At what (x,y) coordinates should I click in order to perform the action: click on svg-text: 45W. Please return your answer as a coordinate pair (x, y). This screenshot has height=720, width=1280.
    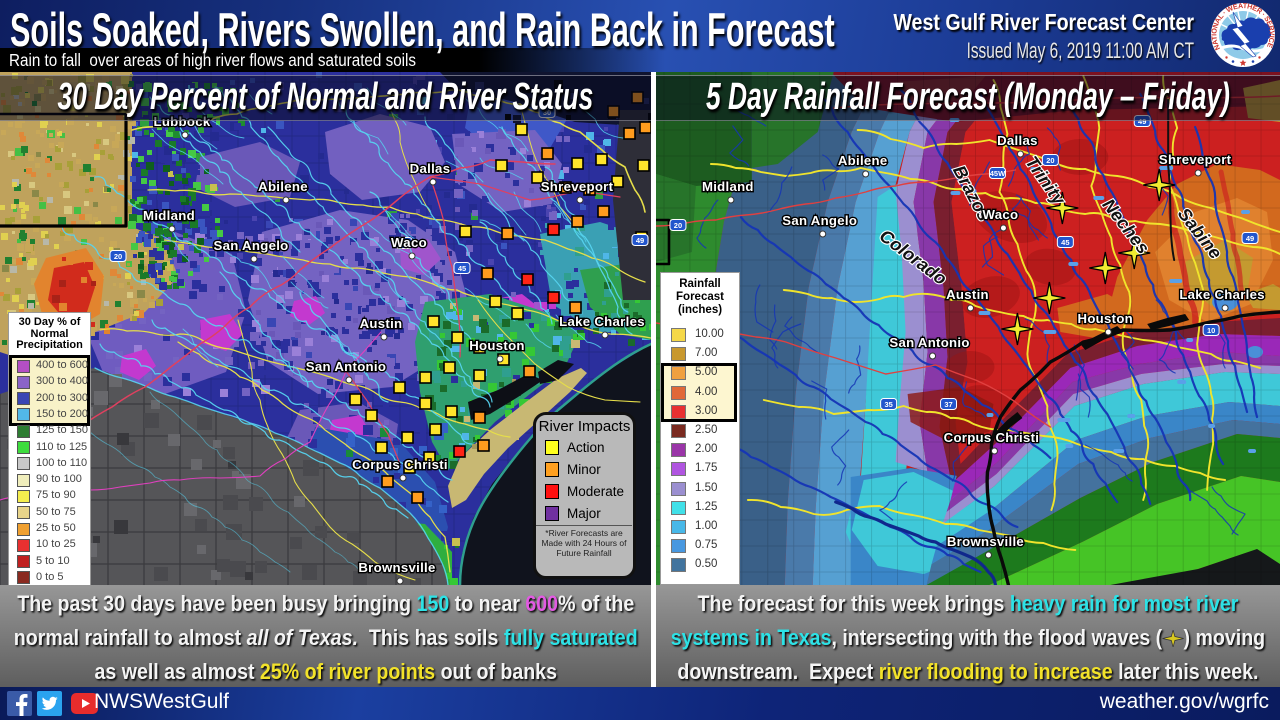
    Looking at the image, I should click on (998, 173).